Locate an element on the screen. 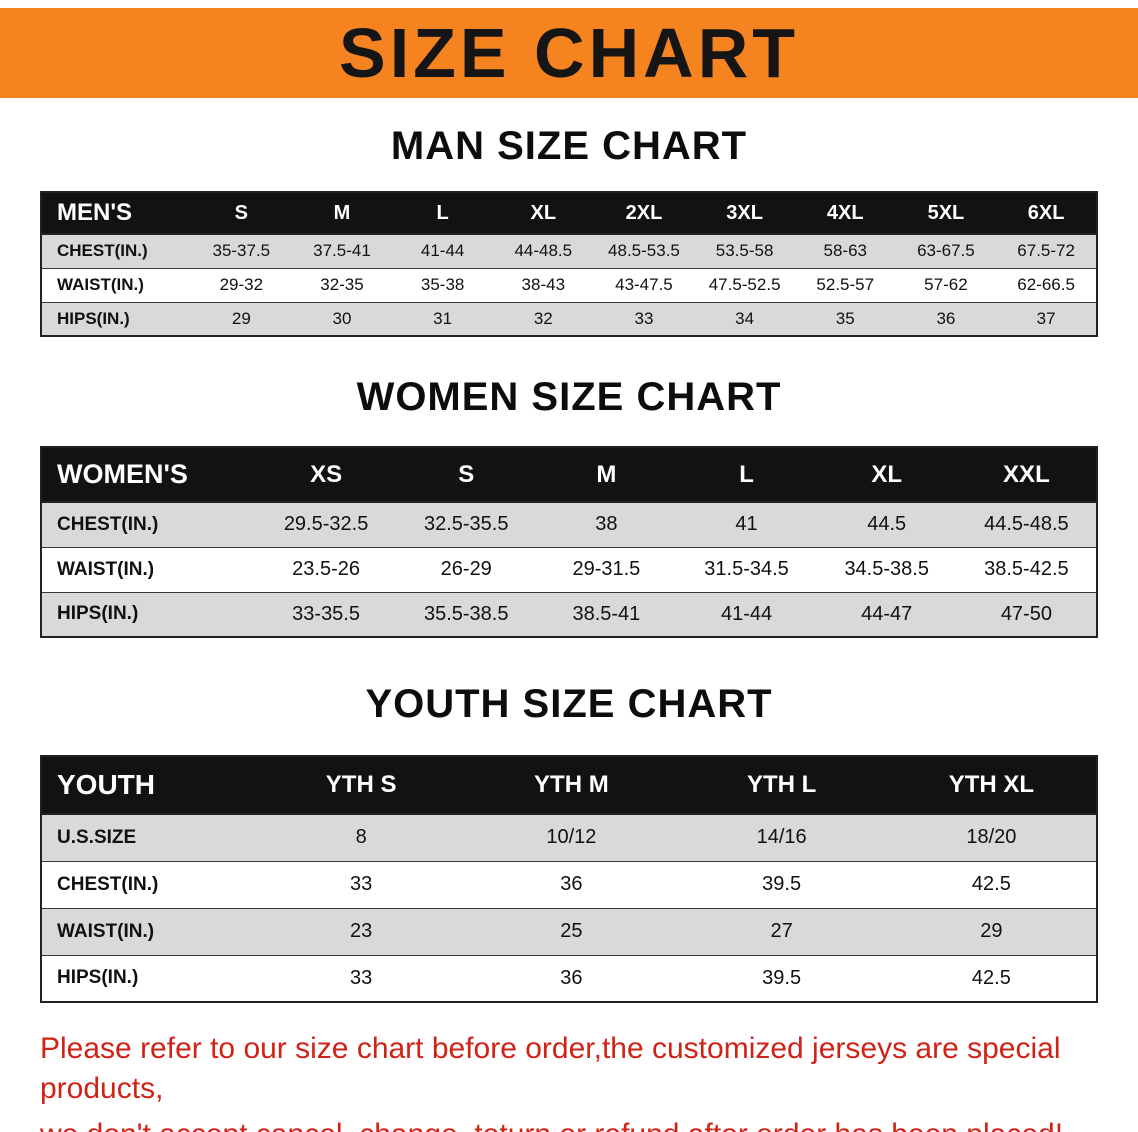 Image resolution: width=1138 pixels, height=1132 pixels. youth-value-cell: 27 is located at coordinates (781, 931).